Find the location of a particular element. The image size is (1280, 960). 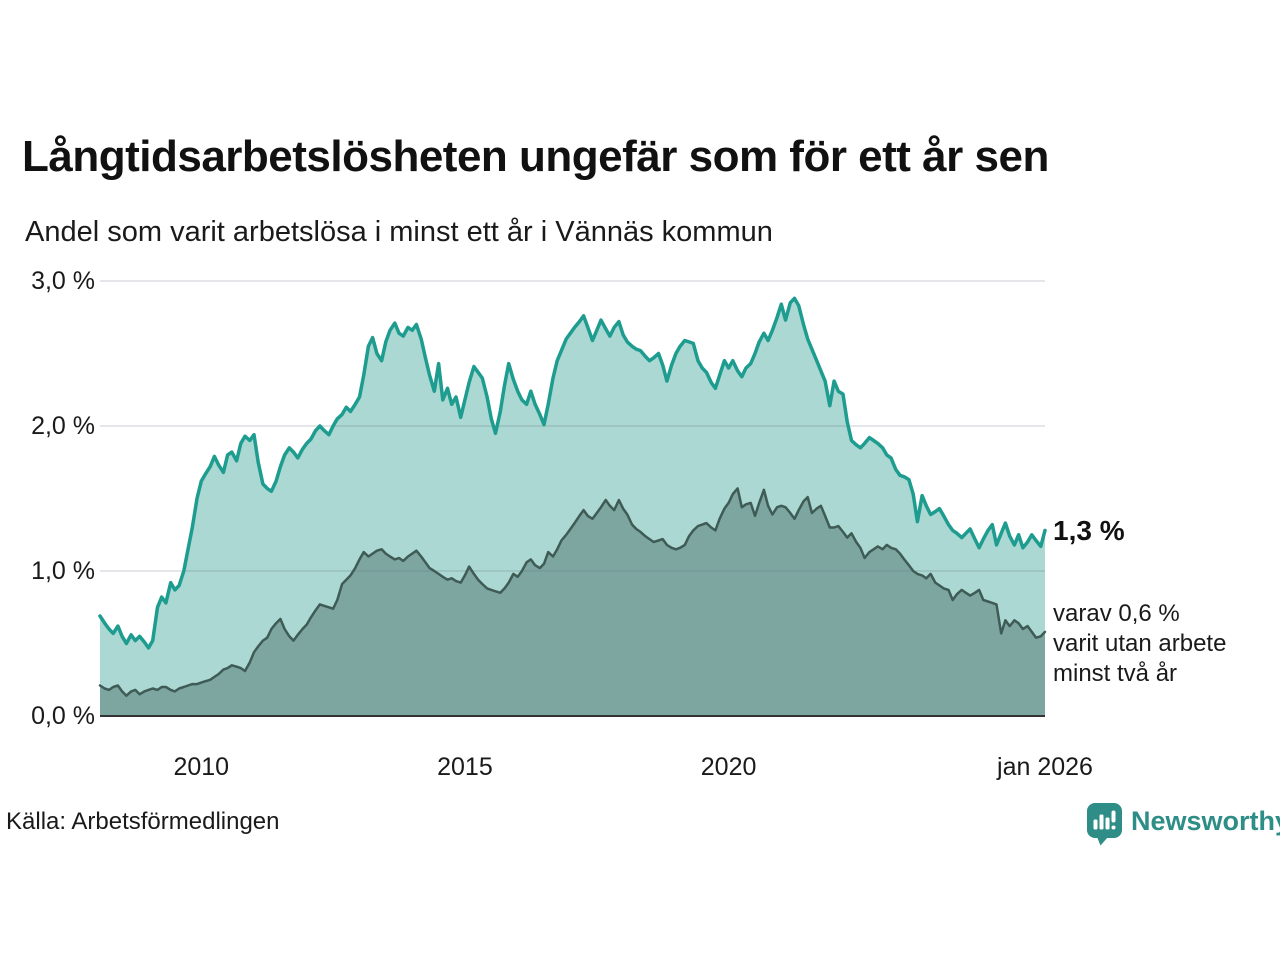

secondary-annotation-line: varit utan arbete is located at coordinates (1140, 643).